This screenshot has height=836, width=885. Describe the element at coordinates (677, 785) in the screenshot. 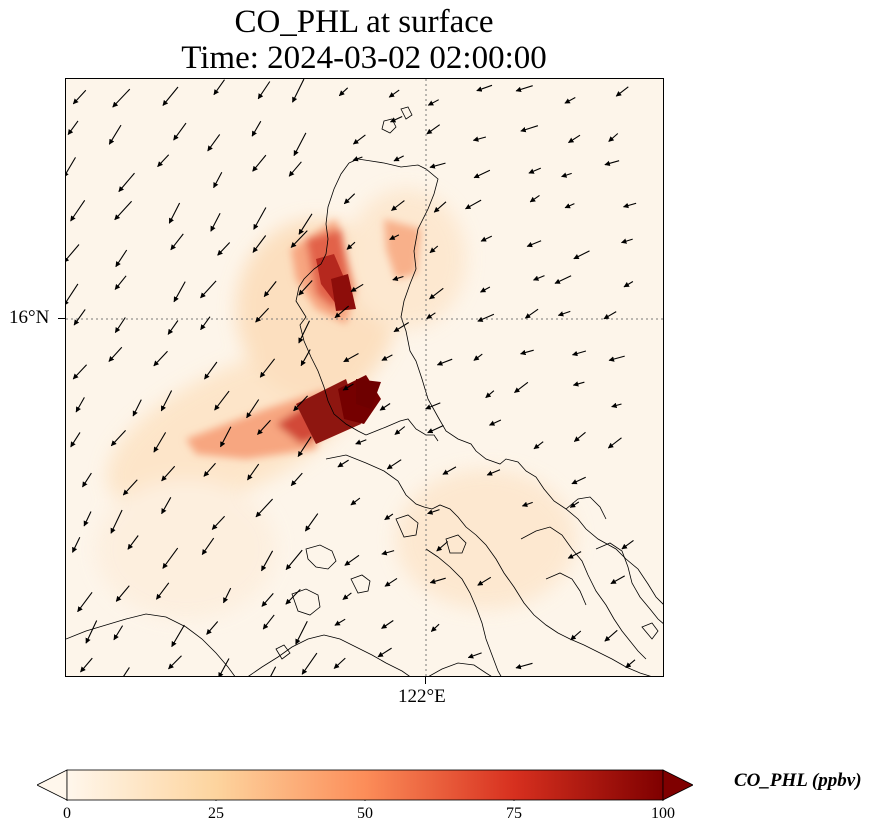

I see `colorbar-extend-high` at that location.